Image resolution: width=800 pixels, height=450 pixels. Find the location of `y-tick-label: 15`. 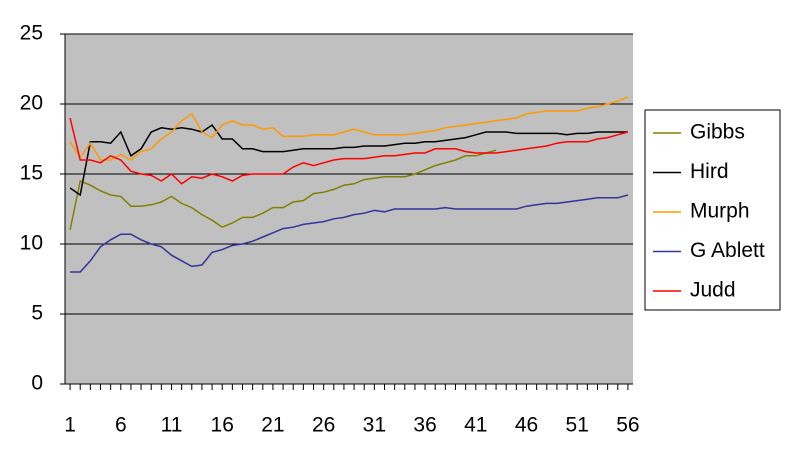

y-tick-label: 15 is located at coordinates (31, 173).